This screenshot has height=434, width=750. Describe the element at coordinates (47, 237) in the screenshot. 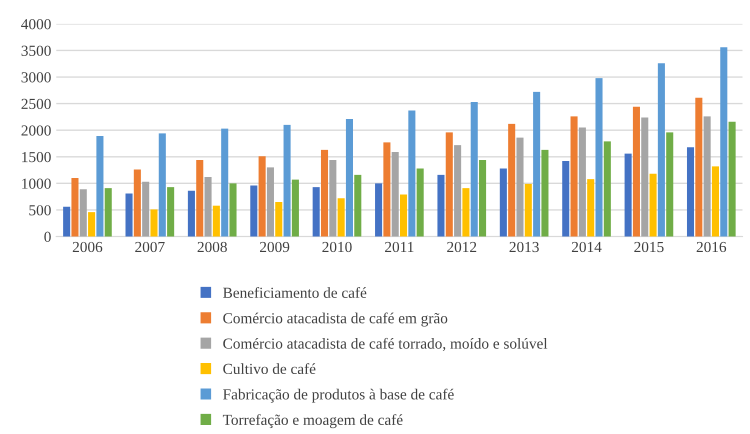

I see `y-tick-label: 0` at that location.